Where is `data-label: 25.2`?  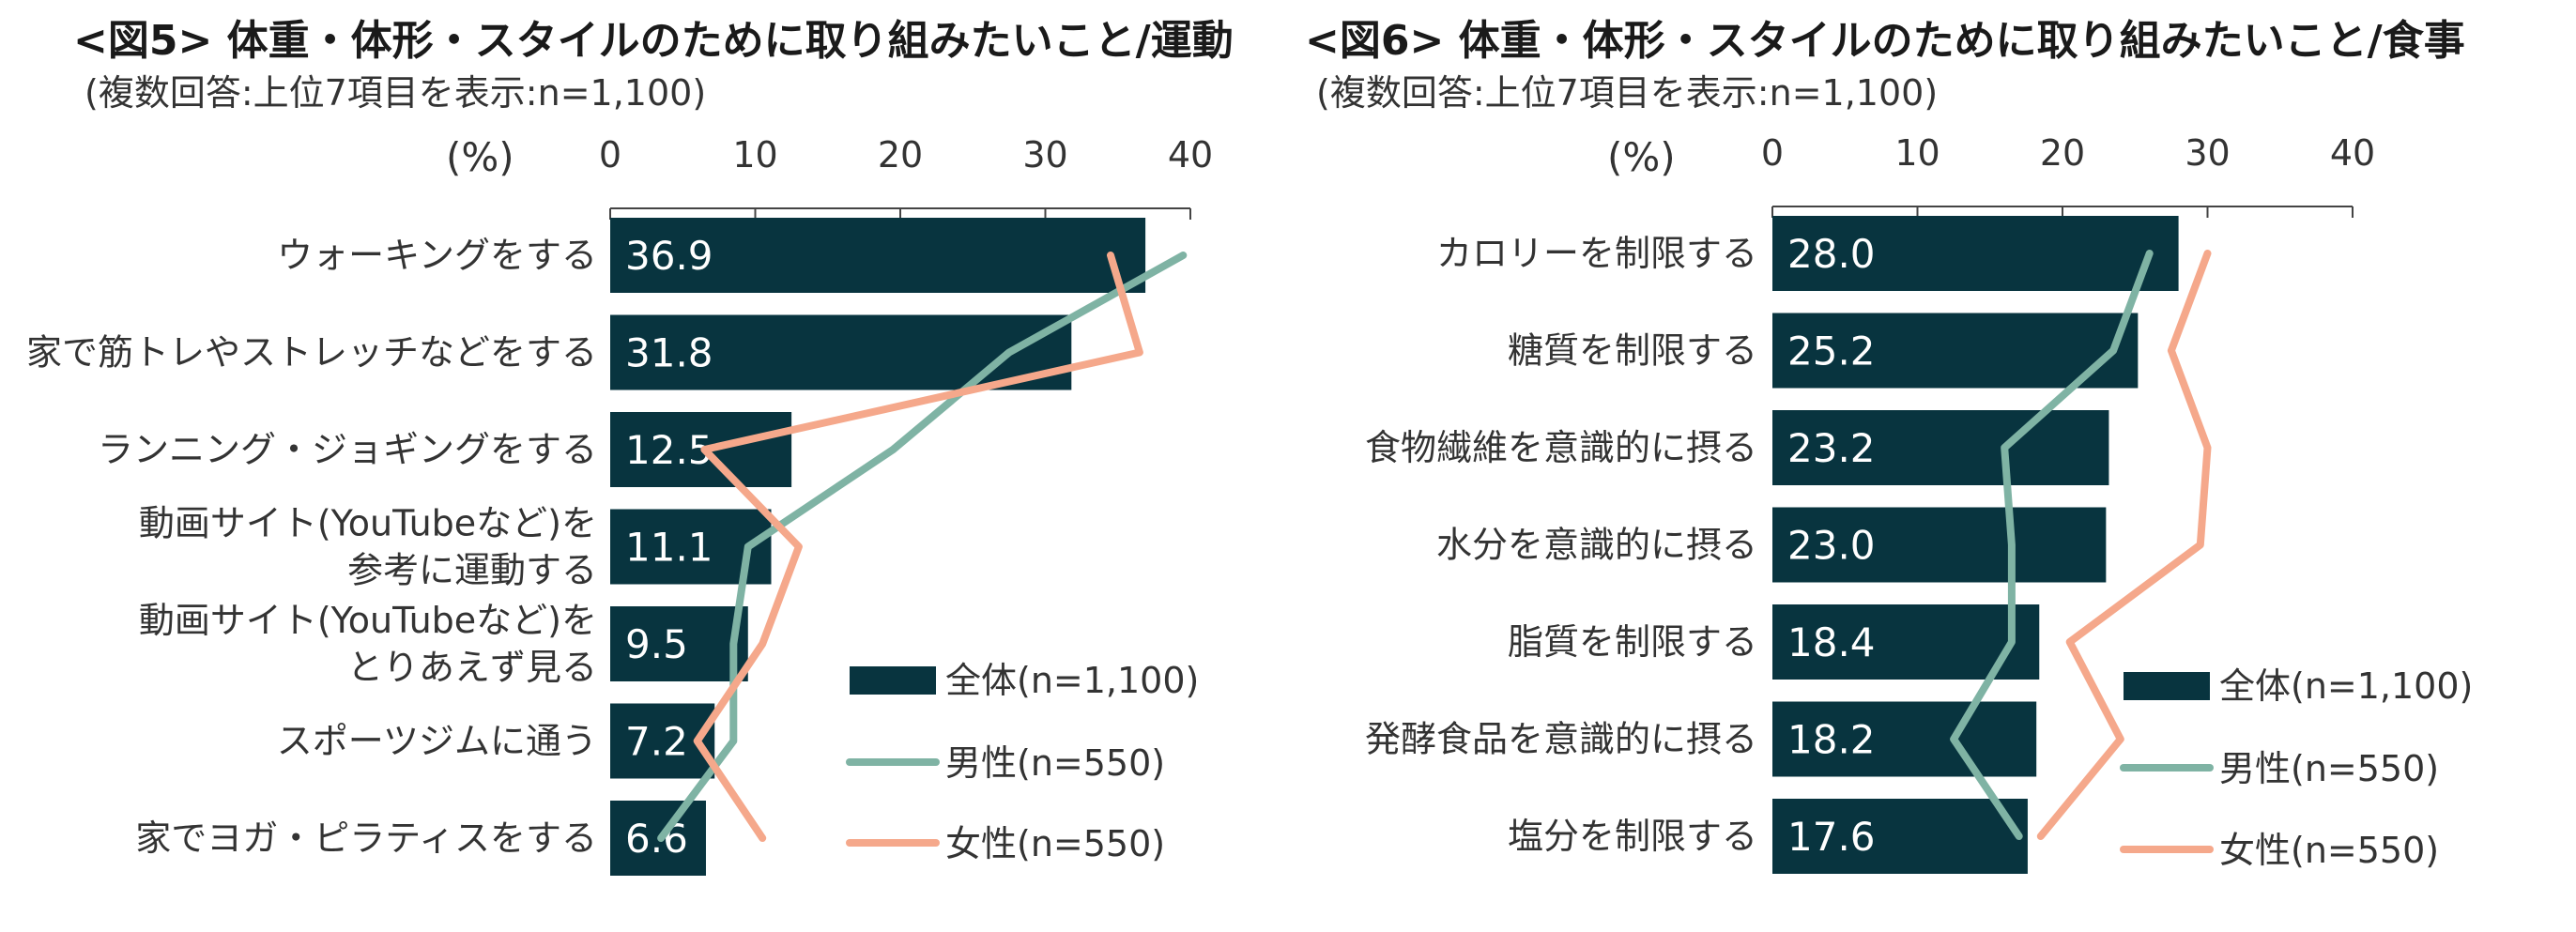
data-label: 25.2 is located at coordinates (1832, 351).